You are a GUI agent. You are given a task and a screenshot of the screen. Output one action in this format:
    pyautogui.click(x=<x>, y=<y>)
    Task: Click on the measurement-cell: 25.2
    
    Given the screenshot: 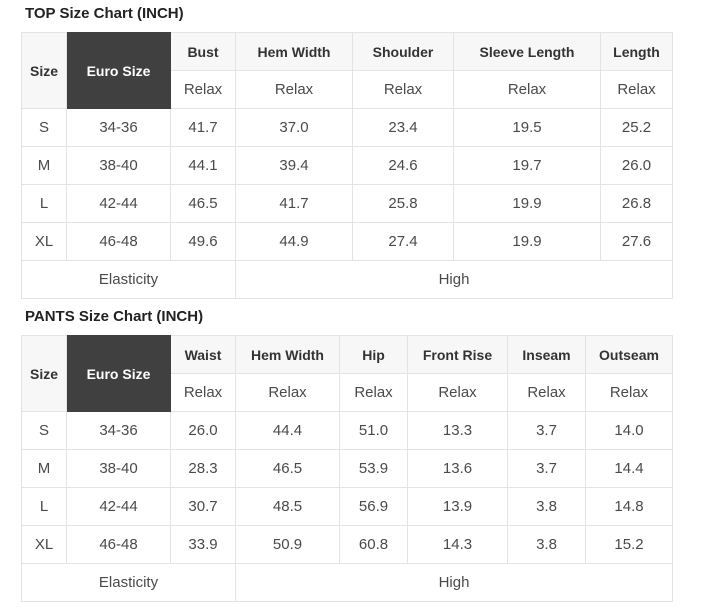 What is the action you would take?
    pyautogui.click(x=636, y=127)
    